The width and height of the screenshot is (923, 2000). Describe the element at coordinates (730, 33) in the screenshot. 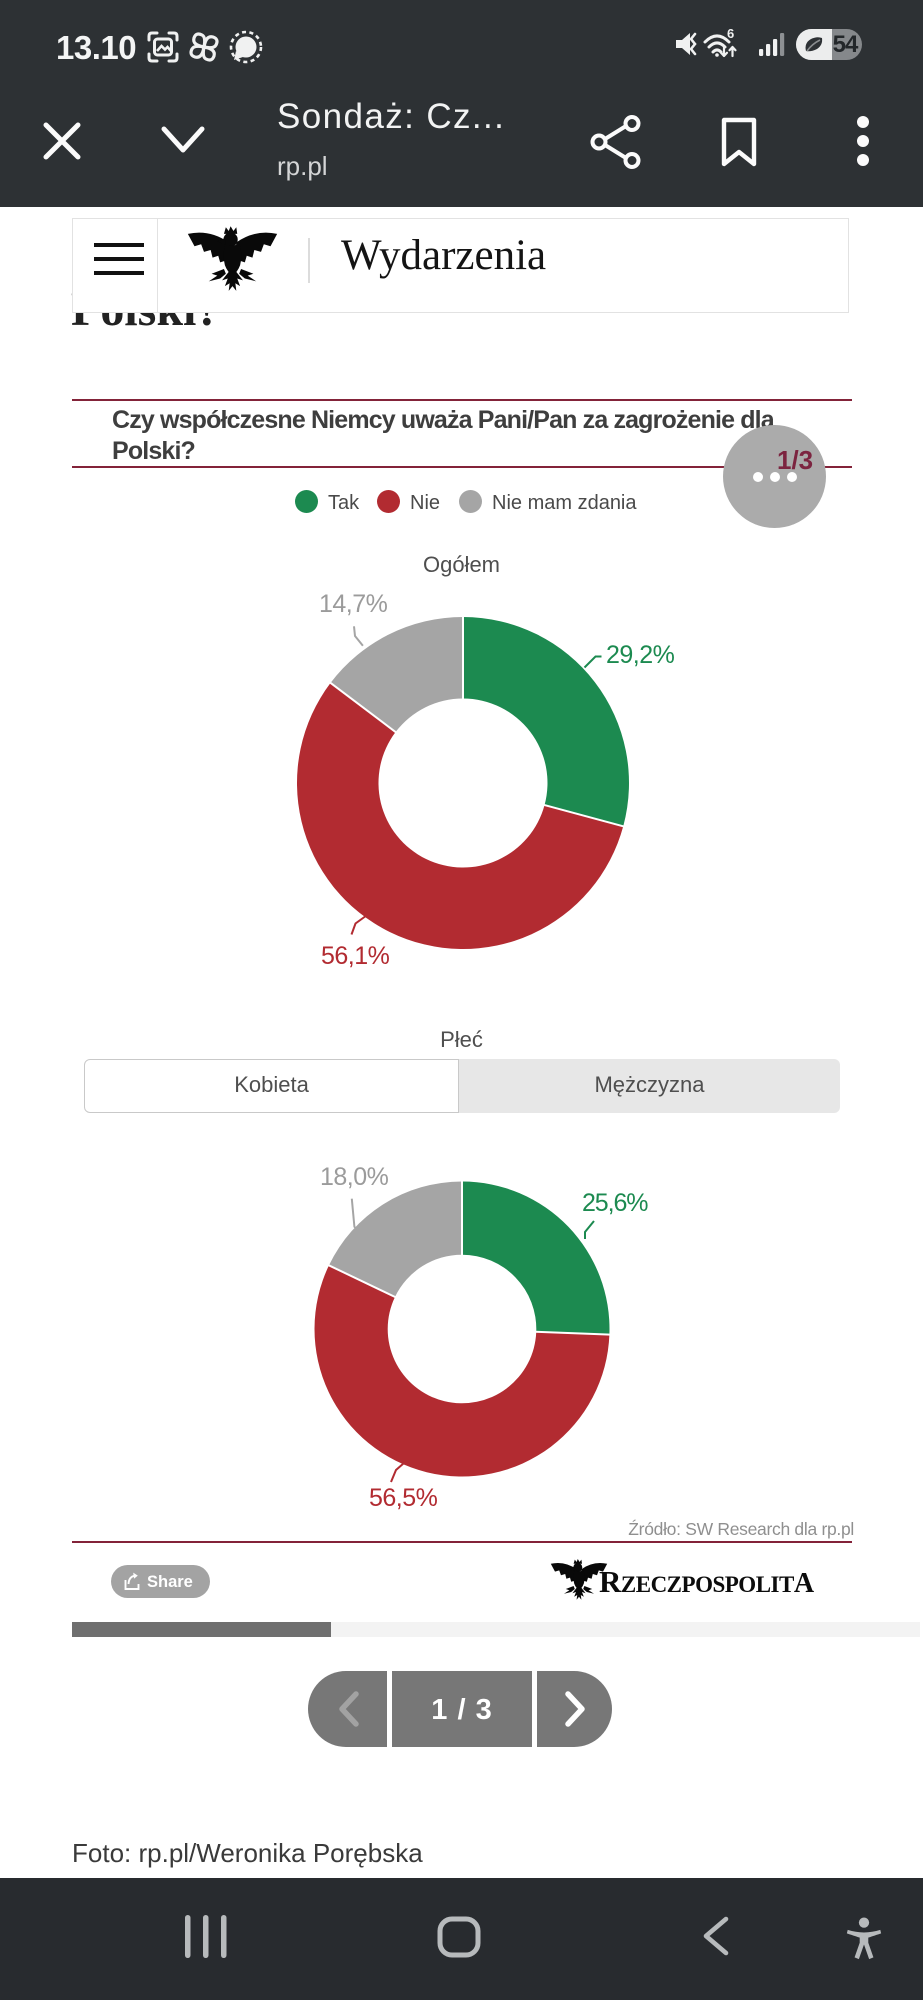

I see `svg-text: 6` at that location.